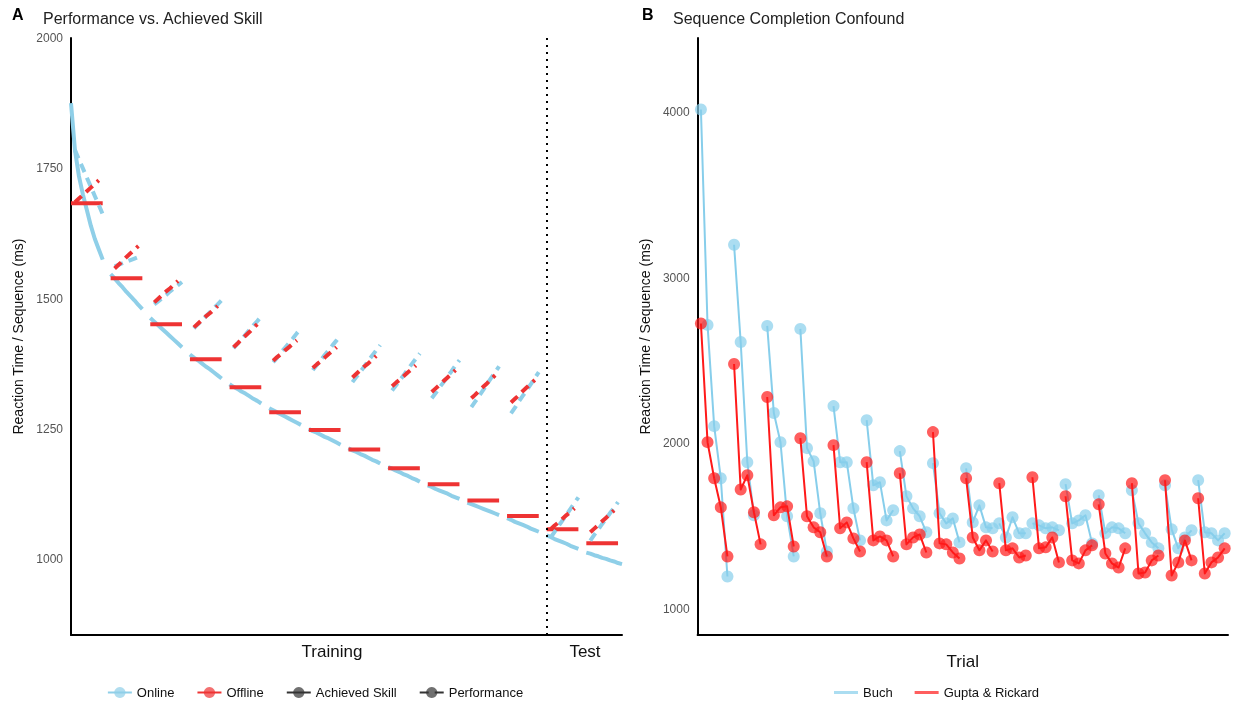 Image resolution: width=1243 pixels, height=708 pixels. I want to click on y-tick-label: 1750, so click(50, 168).